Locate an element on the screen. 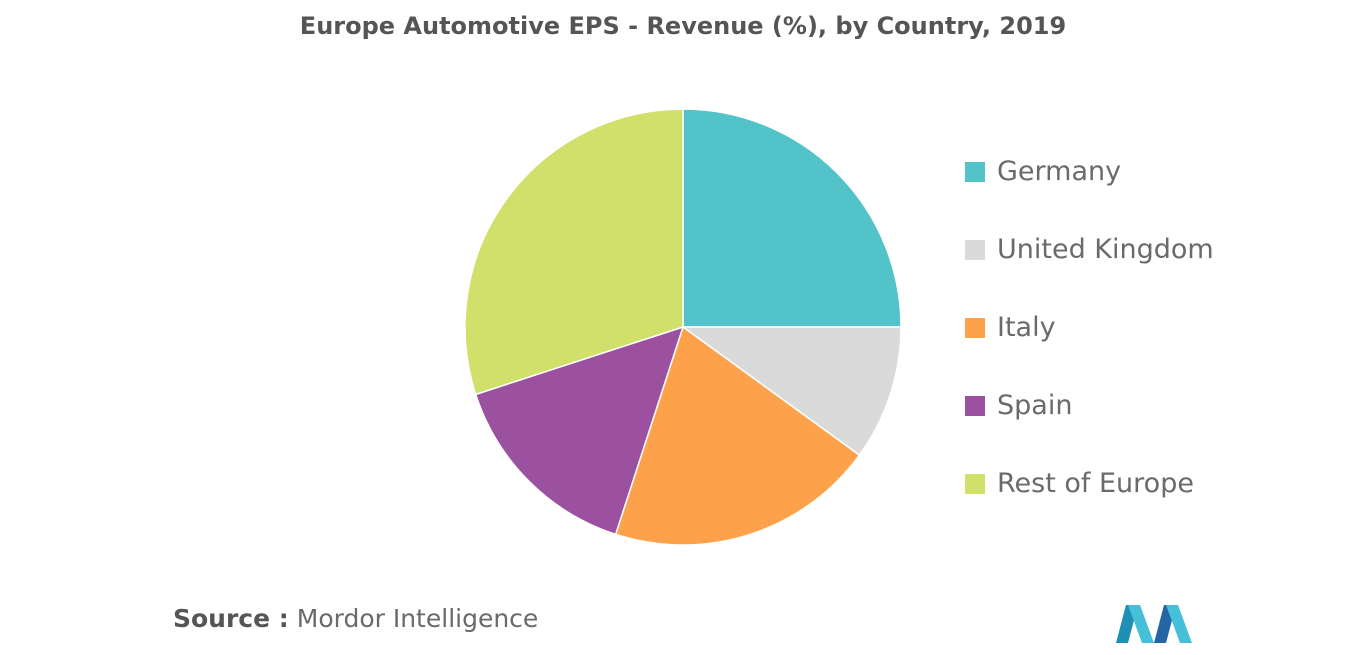 The width and height of the screenshot is (1366, 655). legend-swatch-spain is located at coordinates (975, 406).